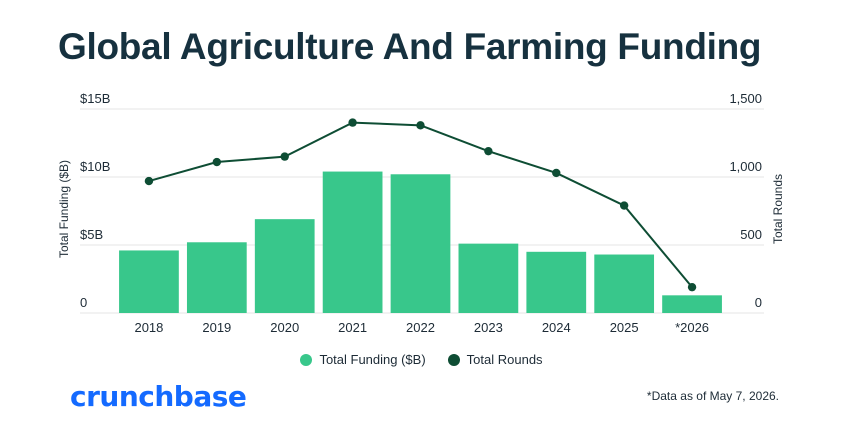  What do you see at coordinates (453, 359) in the screenshot?
I see `legend-swatch-rounds` at bounding box center [453, 359].